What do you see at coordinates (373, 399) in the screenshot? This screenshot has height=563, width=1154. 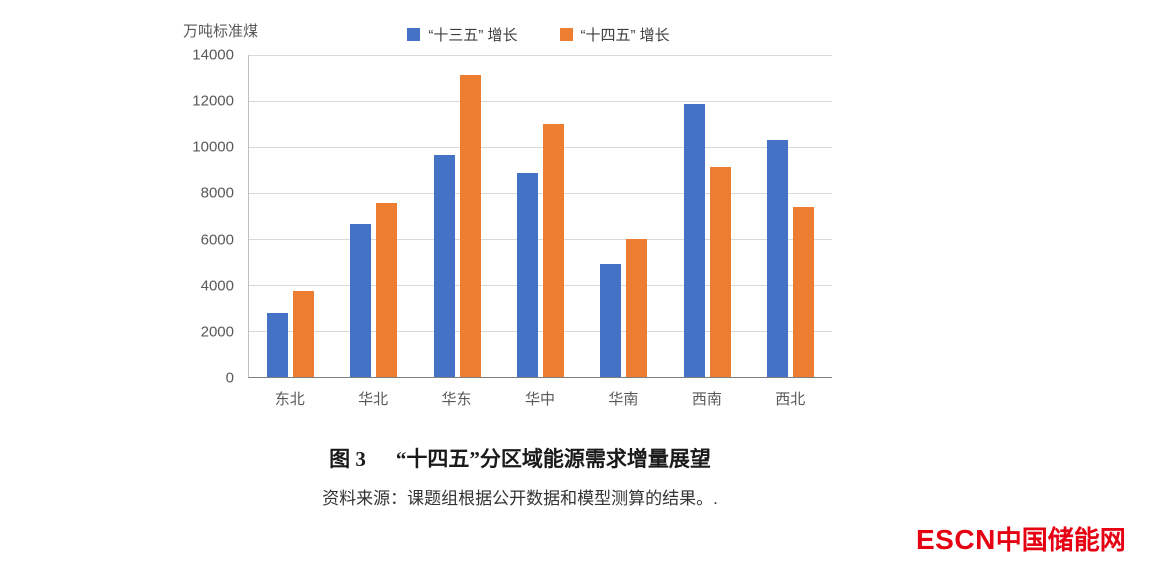 I see `x-tick-label: 华北` at bounding box center [373, 399].